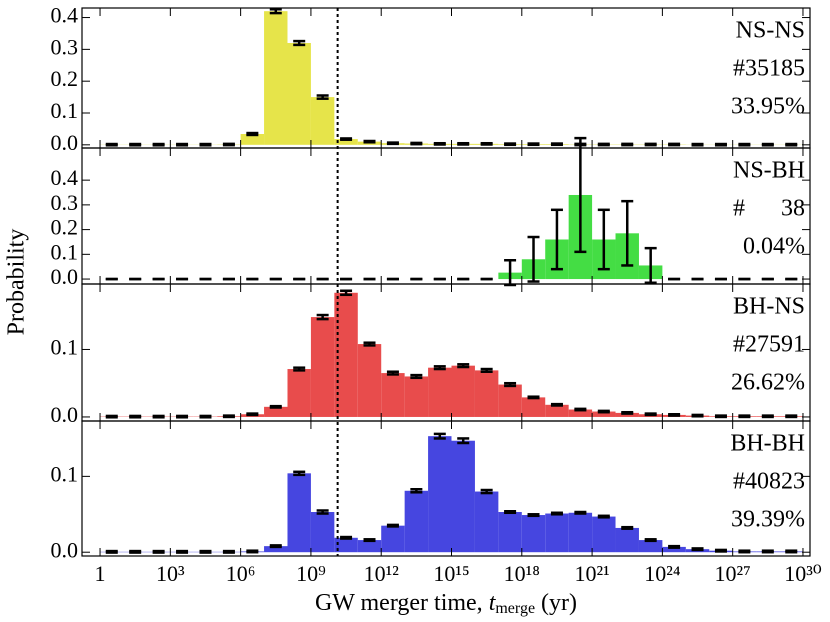  Describe the element at coordinates (769, 482) in the screenshot. I see `annotation: #40823` at that location.